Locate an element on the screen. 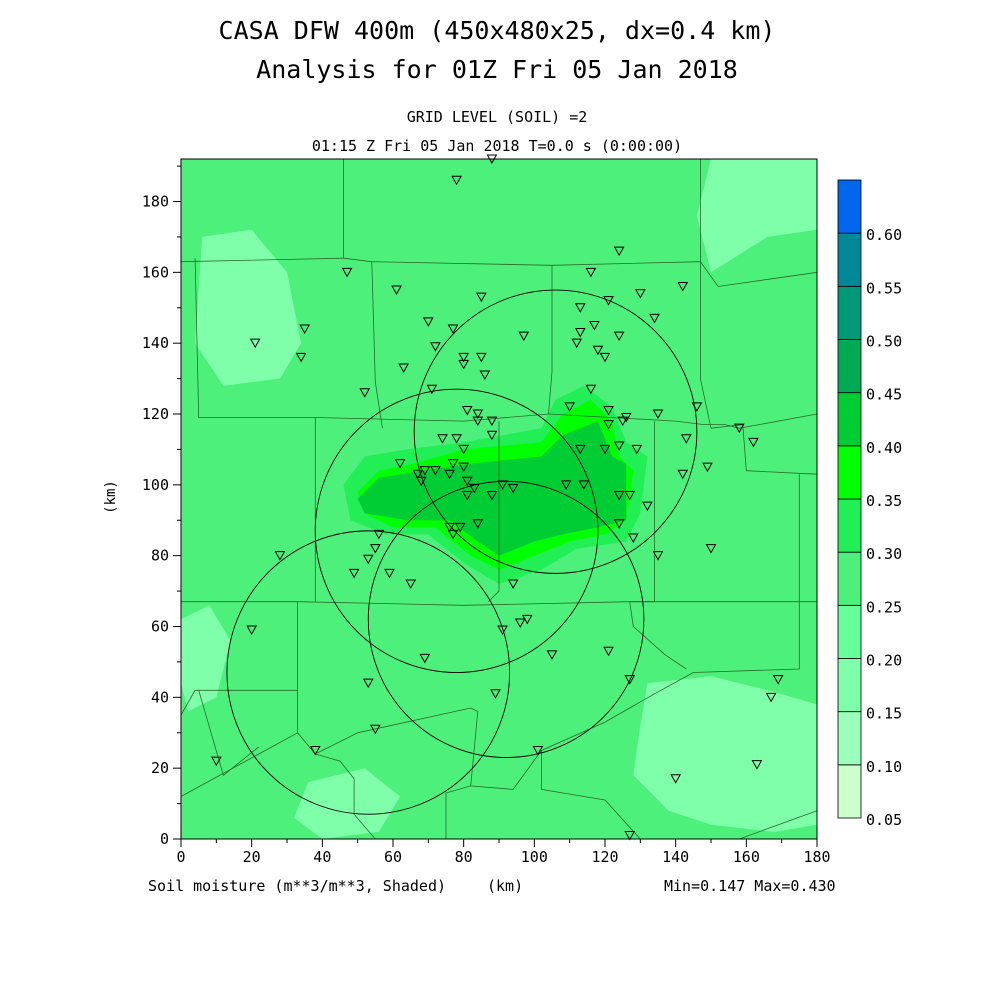  colorbar-label: 0.25 is located at coordinates (884, 607).